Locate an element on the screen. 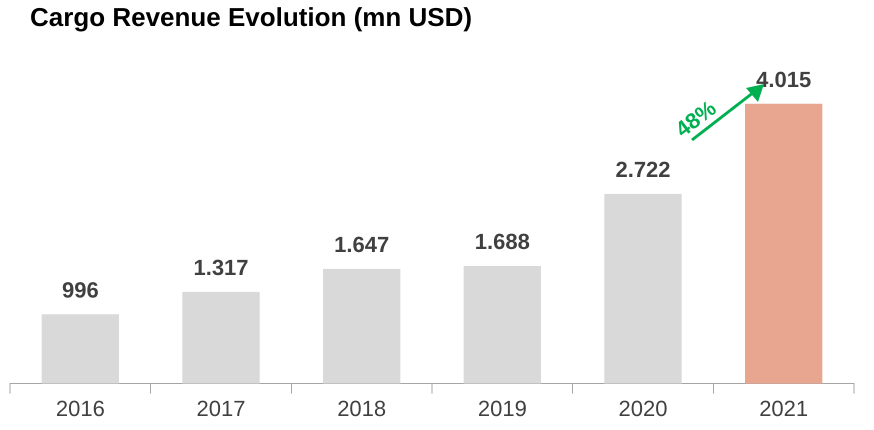  x-tick-label: 2018 is located at coordinates (361, 408).